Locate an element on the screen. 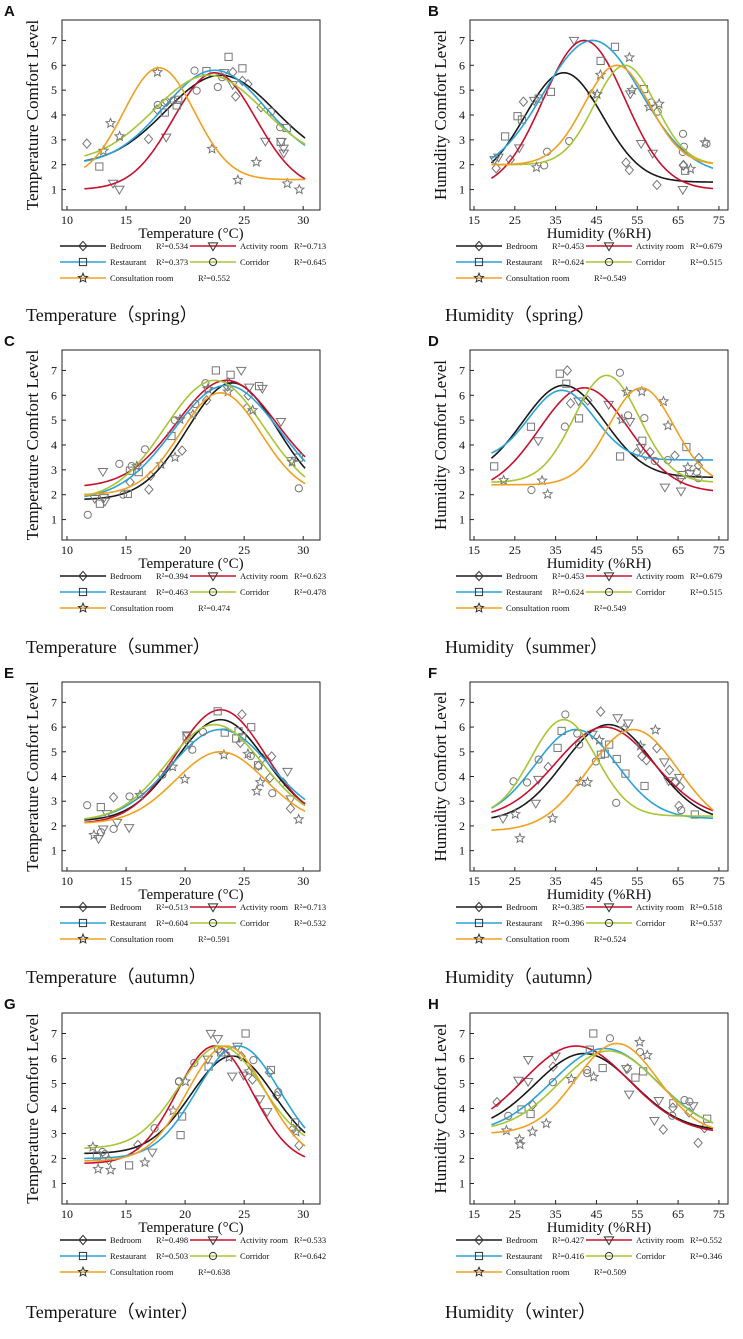 Image resolution: width=743 pixels, height=1339 pixels. x-tick-label: 25 is located at coordinates (515, 881).